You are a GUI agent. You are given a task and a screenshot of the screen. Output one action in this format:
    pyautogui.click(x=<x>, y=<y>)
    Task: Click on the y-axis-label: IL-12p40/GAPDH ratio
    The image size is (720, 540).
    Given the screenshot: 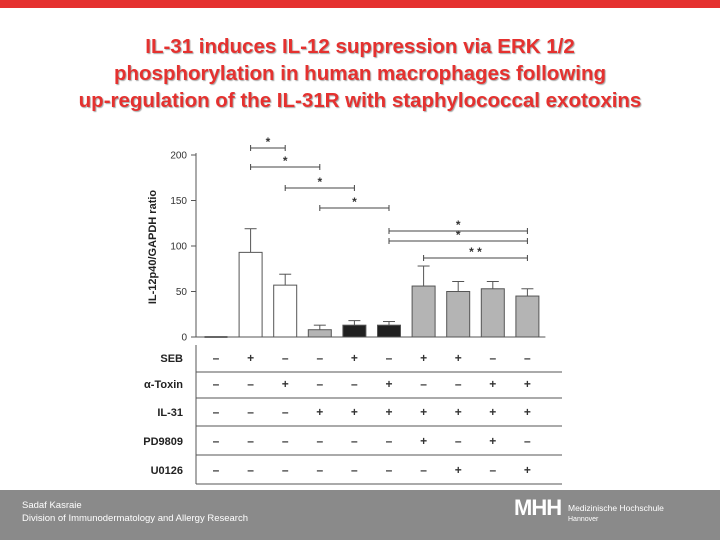 What is the action you would take?
    pyautogui.click(x=153, y=247)
    